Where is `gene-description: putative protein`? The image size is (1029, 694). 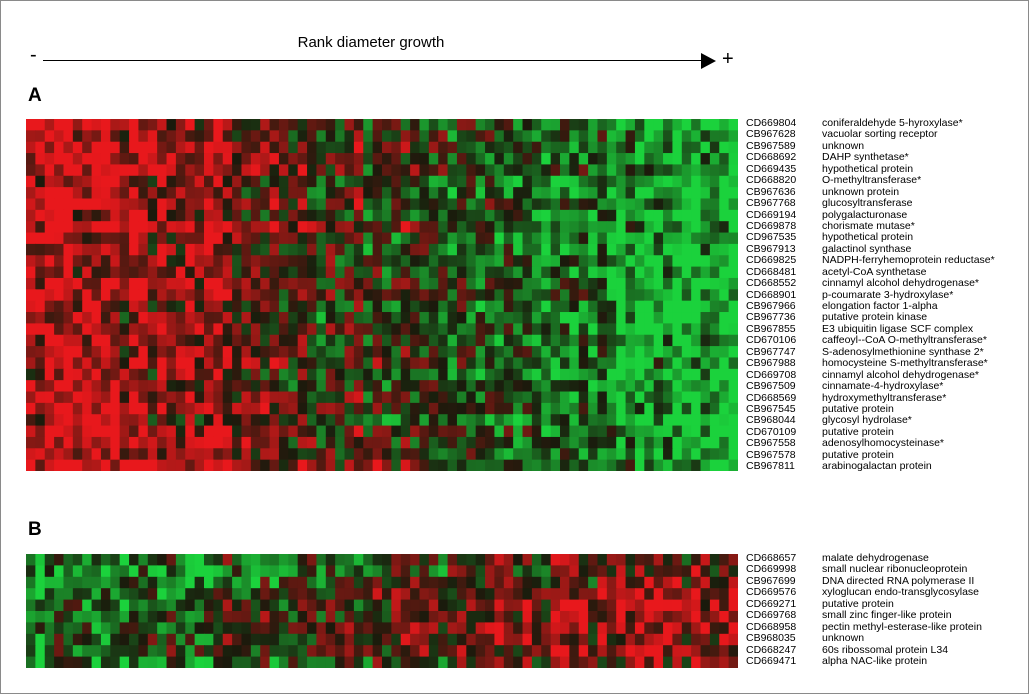 gene-description: putative protein is located at coordinates (858, 408).